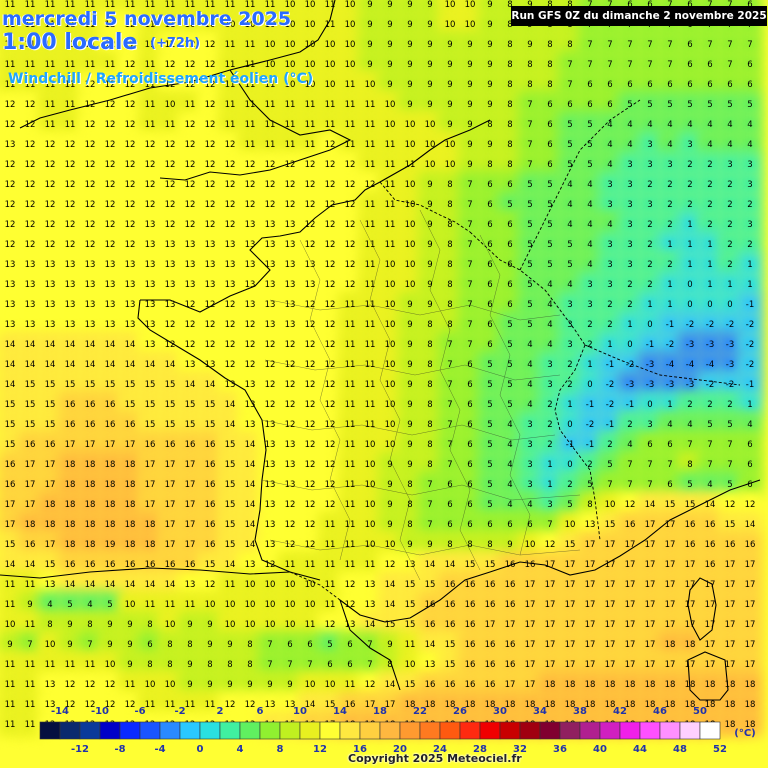  I want to click on grid-value: -2, so click(670, 345).